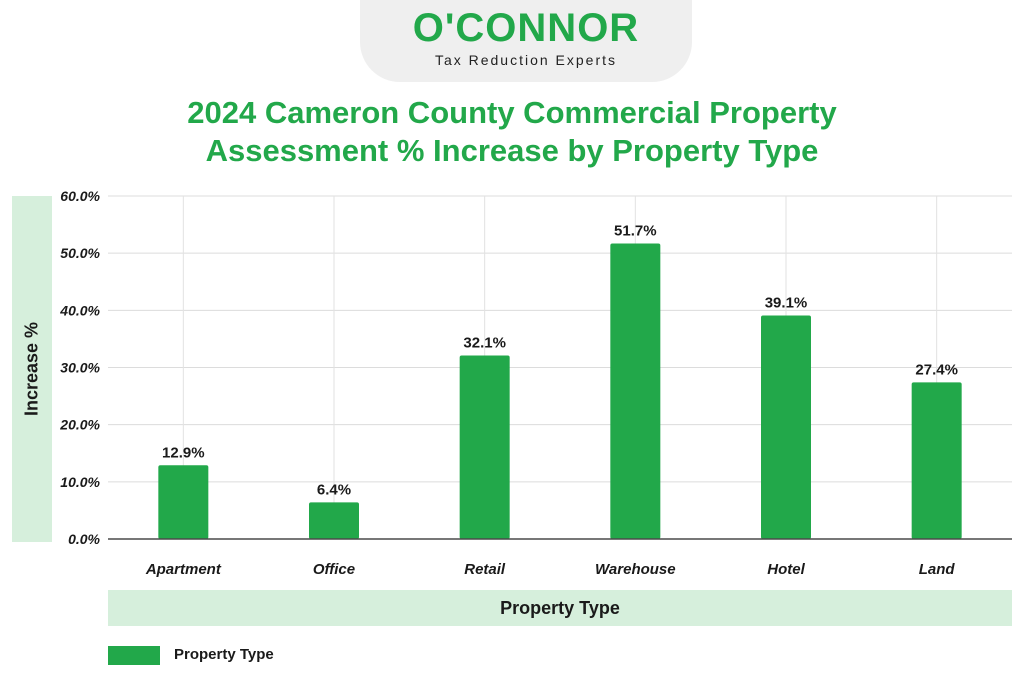  What do you see at coordinates (936, 369) in the screenshot?
I see `bar-value-label: 27.4%` at bounding box center [936, 369].